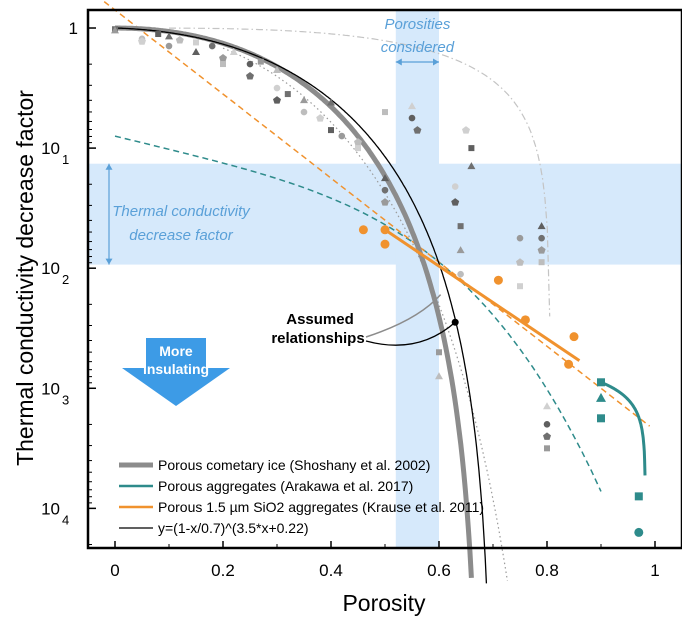 Image resolution: width=682 pixels, height=624 pixels. Describe the element at coordinates (317, 338) in the screenshot. I see `assumed-relationships-label-line2: relationships` at that location.